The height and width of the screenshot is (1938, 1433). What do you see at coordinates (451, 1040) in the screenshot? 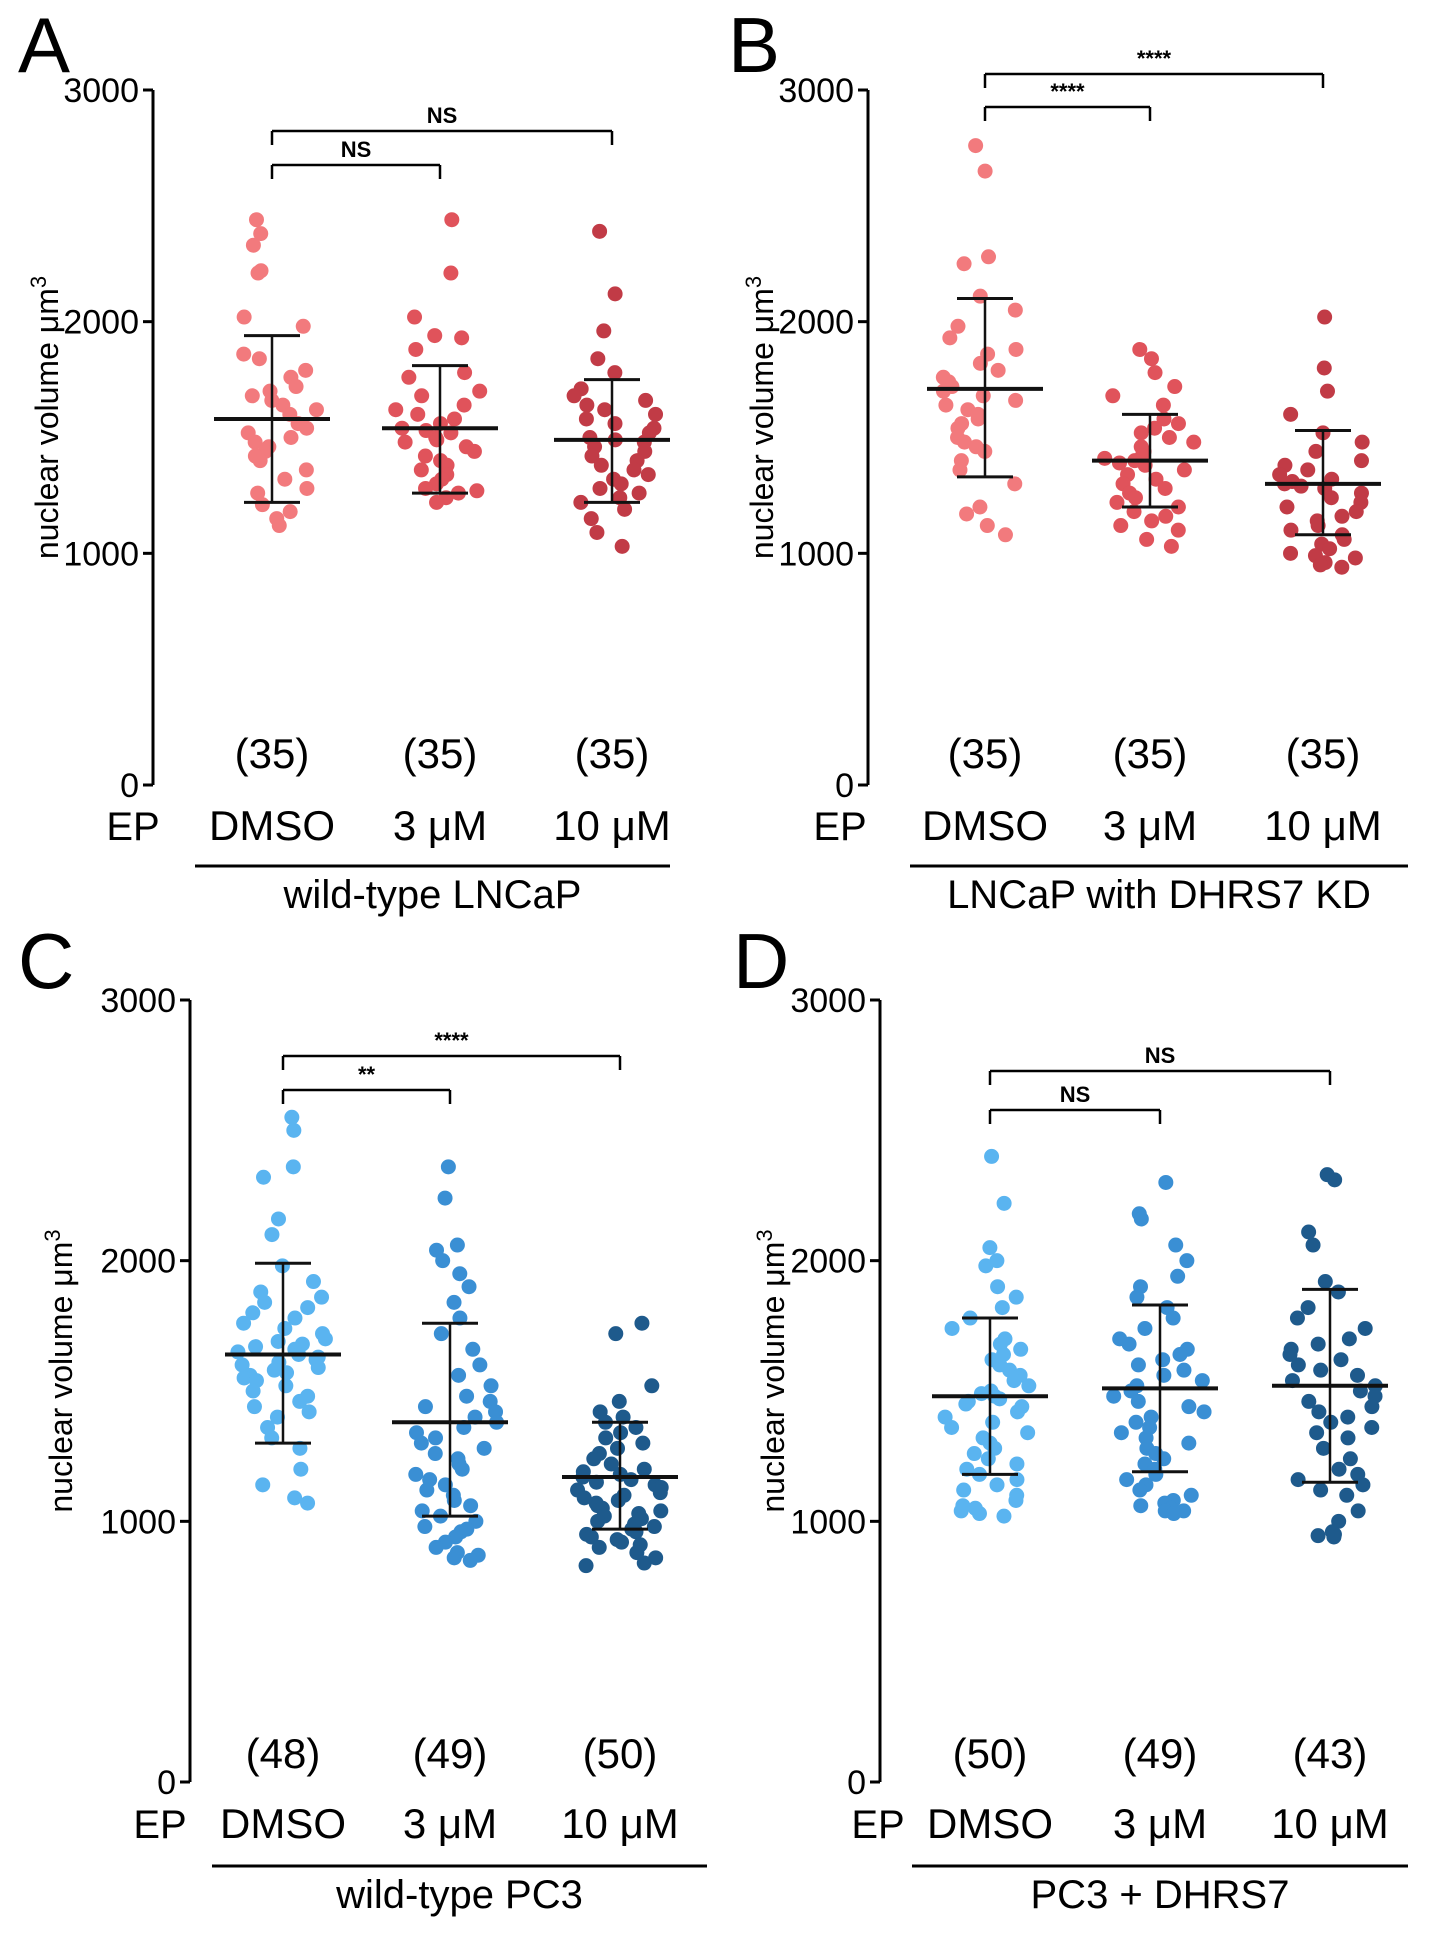
I see `significance-label: ****` at bounding box center [451, 1040].